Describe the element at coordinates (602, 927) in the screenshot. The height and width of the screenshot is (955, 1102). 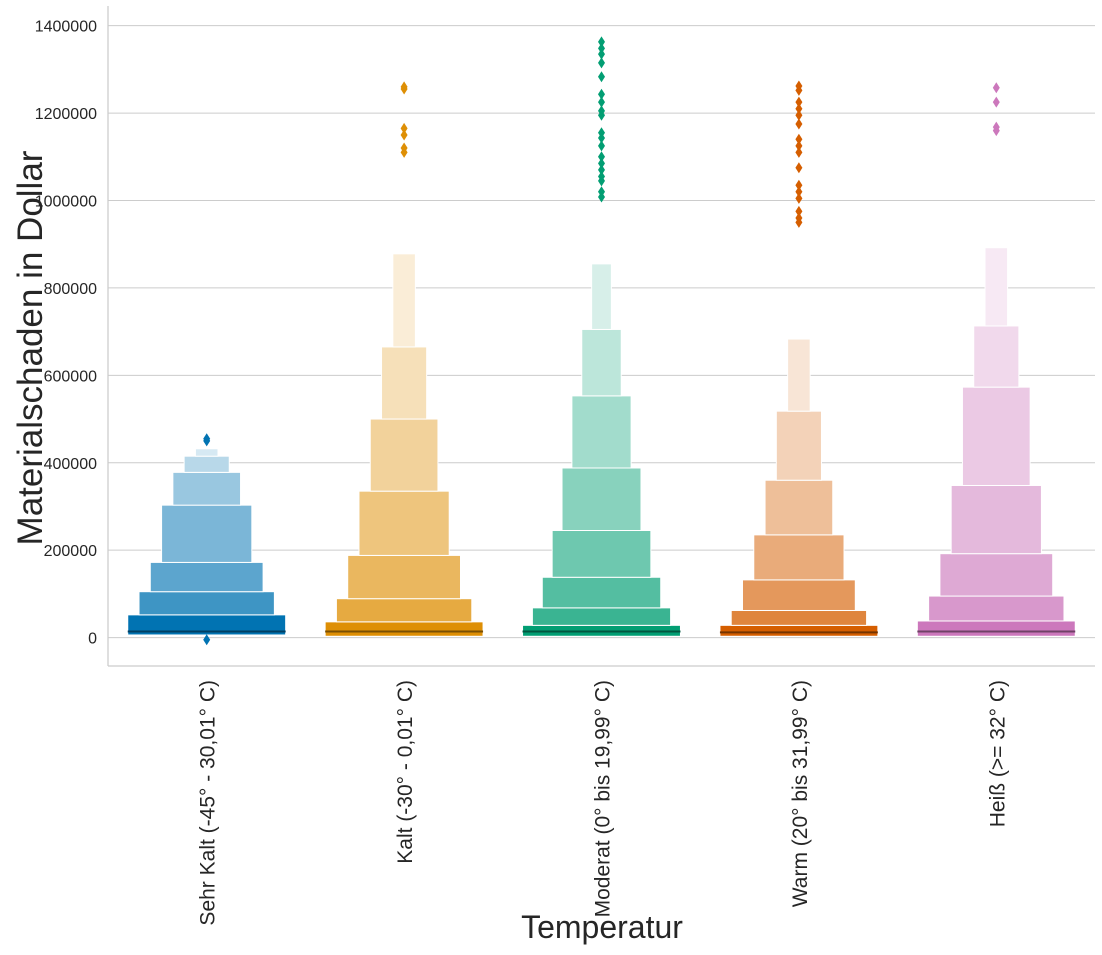
I see `x-axis-label: Temperatur` at that location.